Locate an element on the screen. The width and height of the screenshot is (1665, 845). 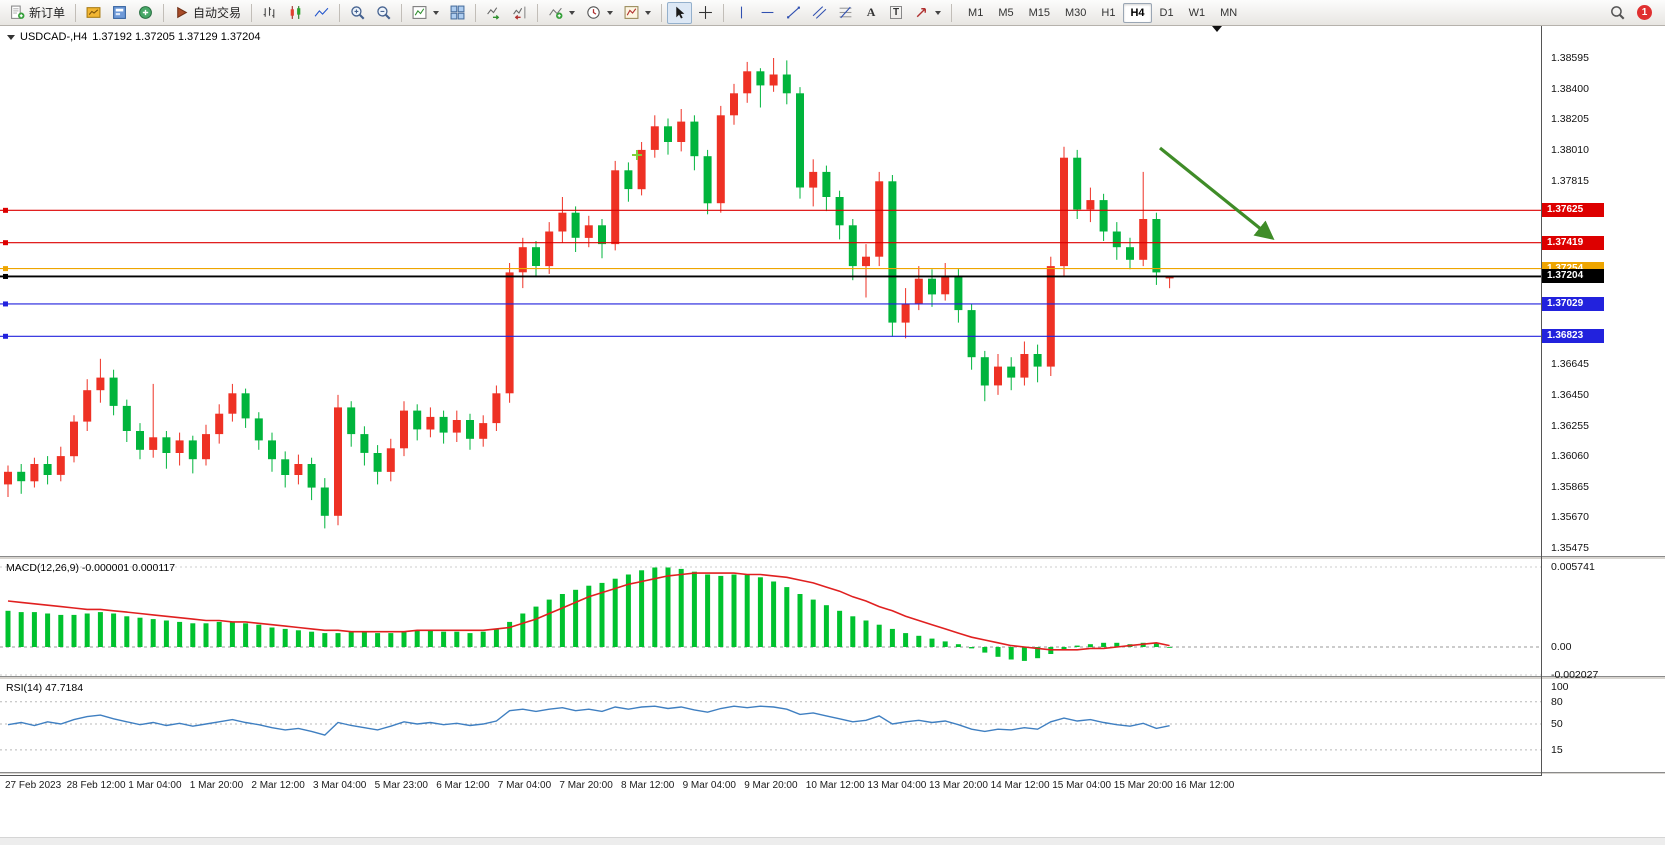
time-tick-label: 15 Mar 04:00 is located at coordinates (1082, 785).